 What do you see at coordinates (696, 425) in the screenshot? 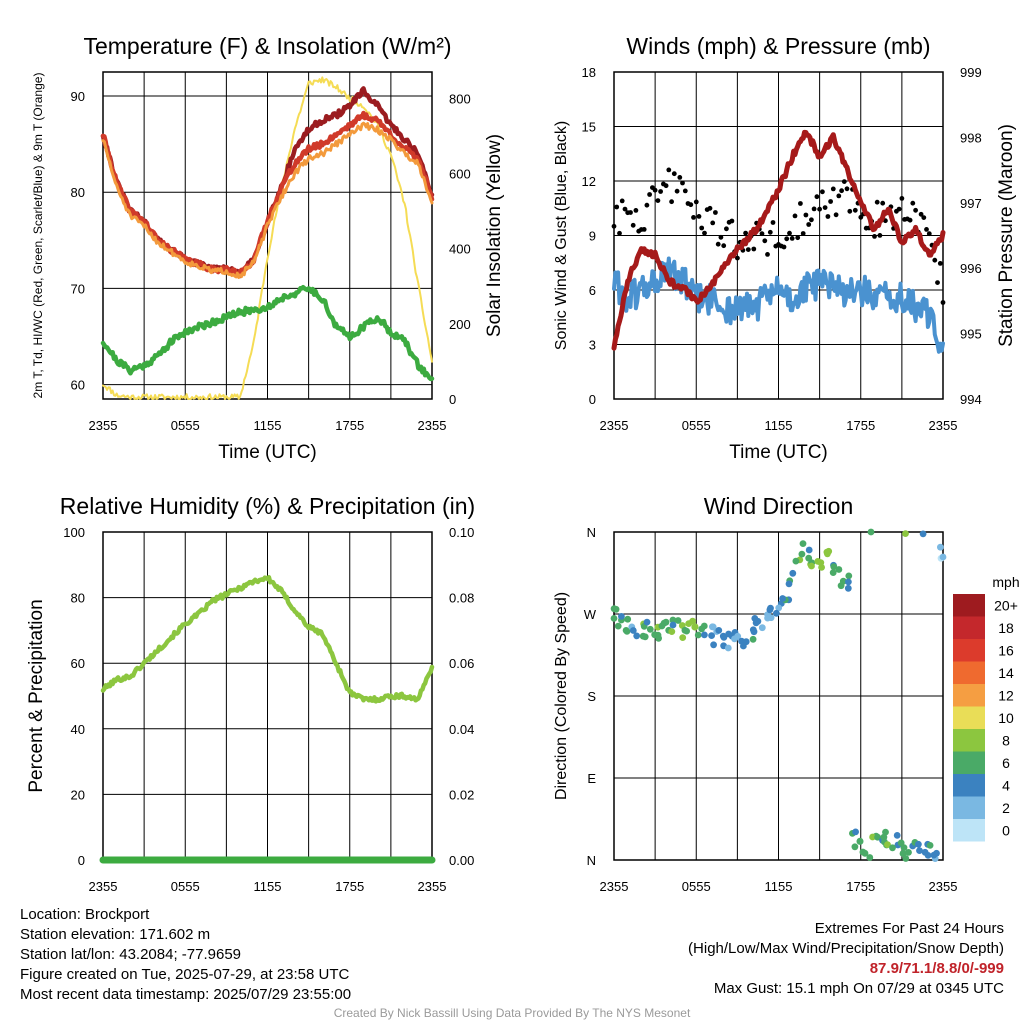
I see `x-tick-label-1-1: 0555` at bounding box center [696, 425].